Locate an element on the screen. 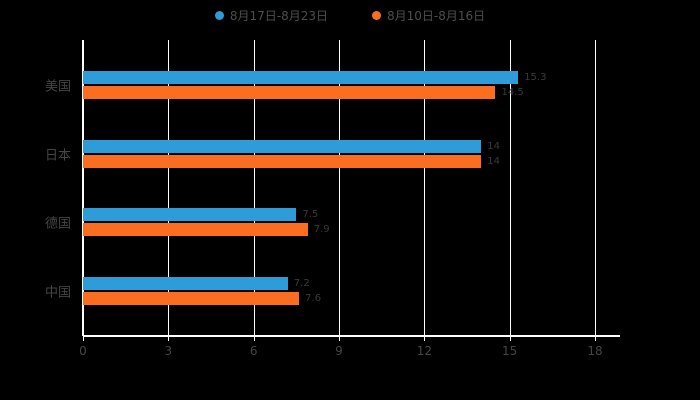  x-tick-label: 18 is located at coordinates (595, 351).